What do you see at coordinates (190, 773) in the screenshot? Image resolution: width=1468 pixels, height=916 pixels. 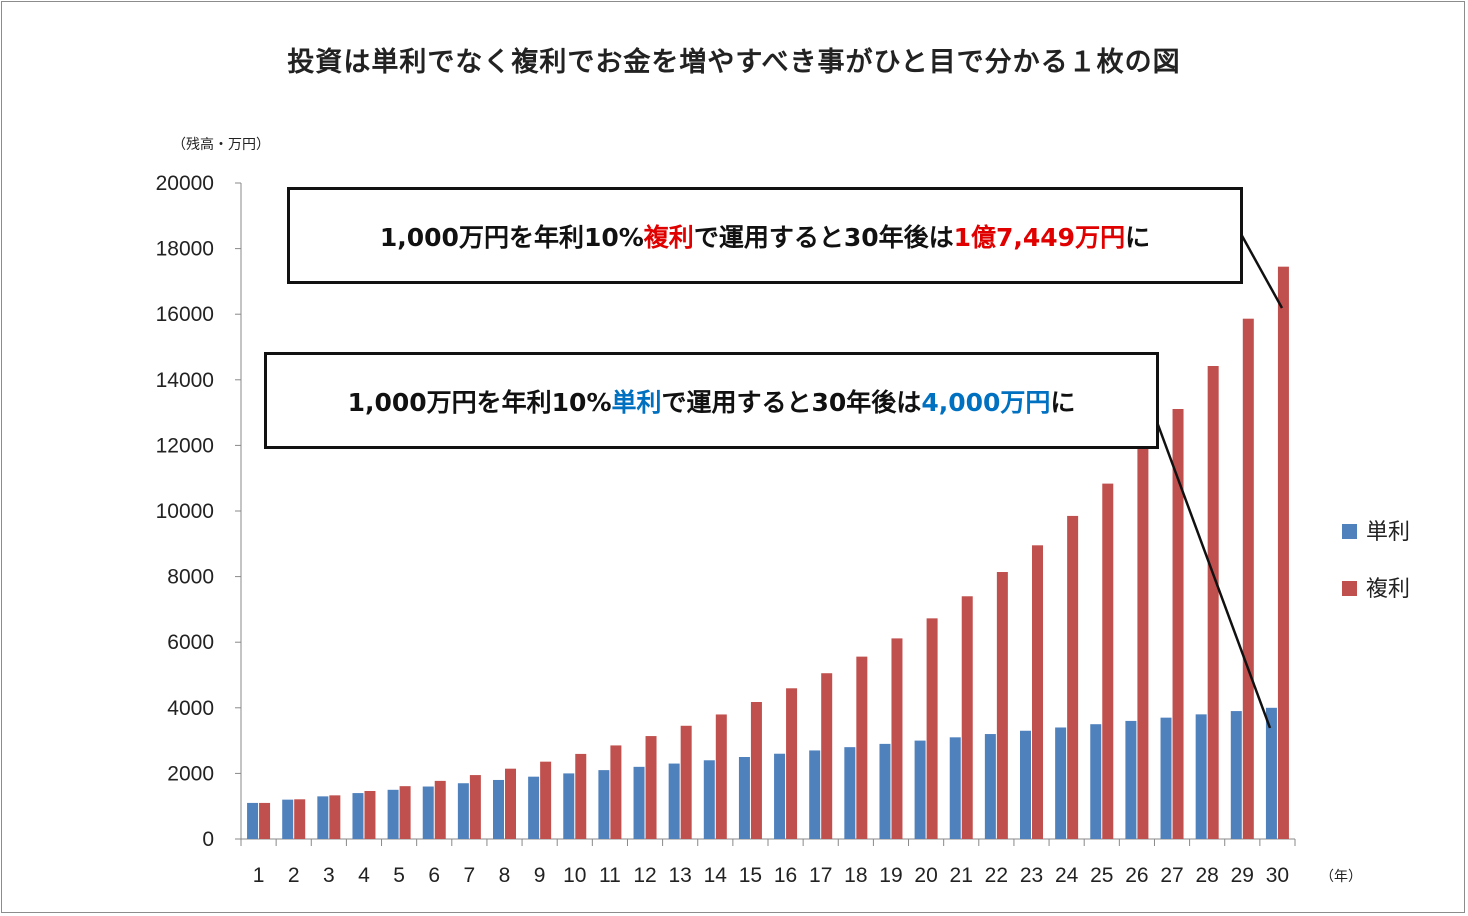 I see `y-tick-label: 2000` at bounding box center [190, 773].